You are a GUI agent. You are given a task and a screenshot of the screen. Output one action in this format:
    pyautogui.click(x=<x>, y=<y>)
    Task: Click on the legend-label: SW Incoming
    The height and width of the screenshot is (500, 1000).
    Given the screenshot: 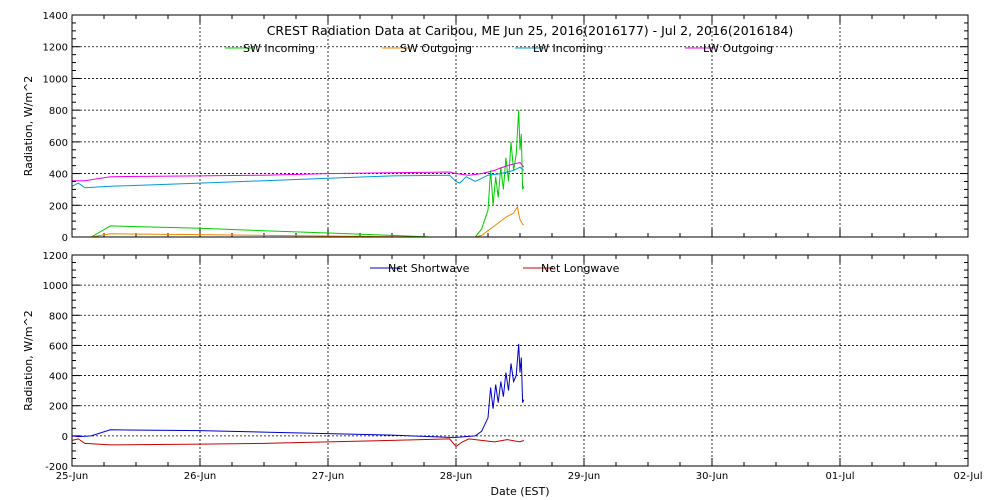 What is the action you would take?
    pyautogui.click(x=279, y=48)
    